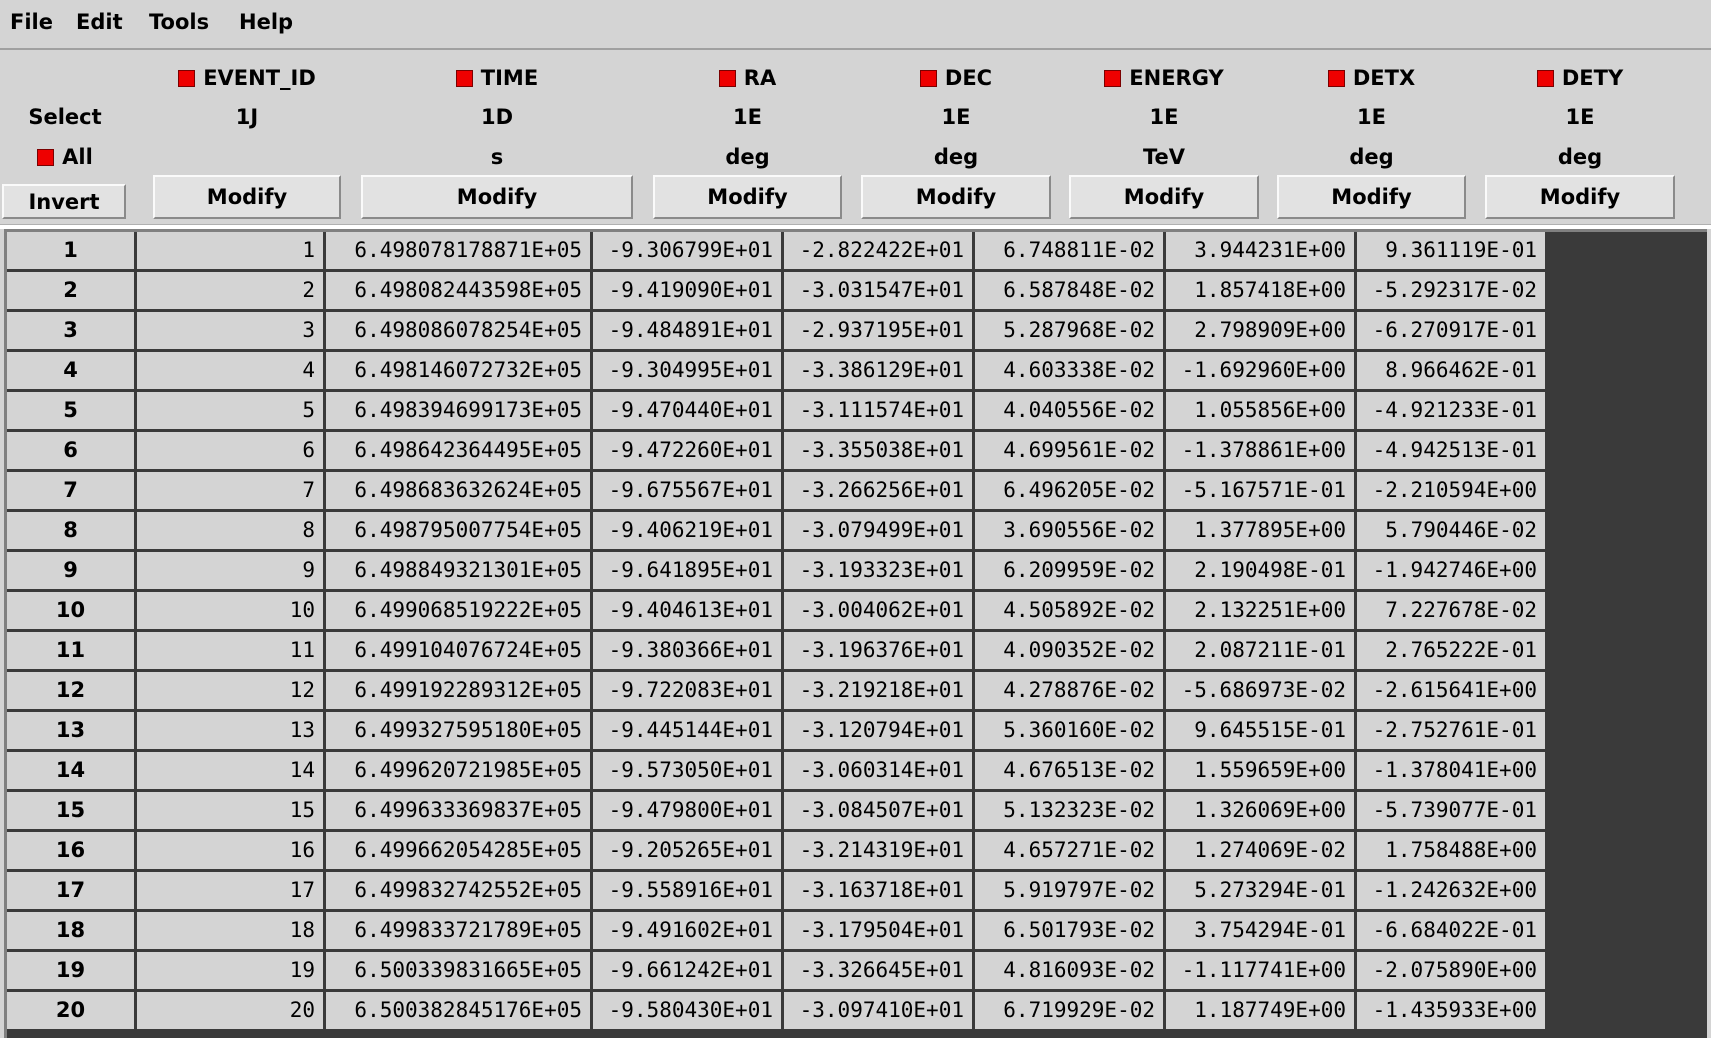 The image size is (1711, 1038). I want to click on select-all-toggle: All, so click(65, 157).